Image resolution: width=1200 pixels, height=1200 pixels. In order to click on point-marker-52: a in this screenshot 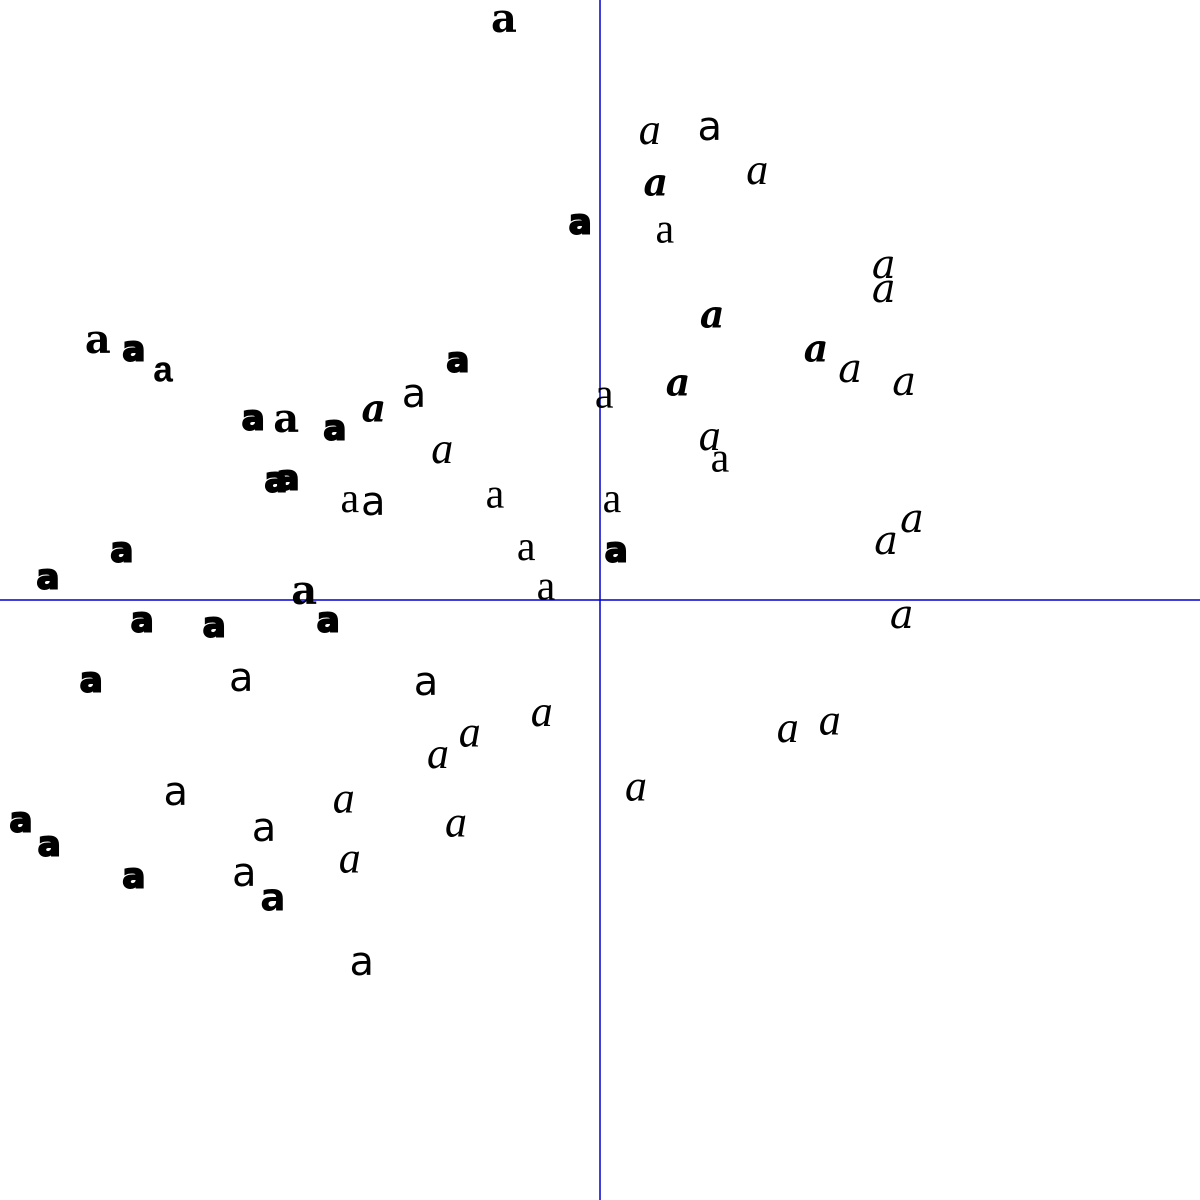, I will do `click(788, 727)`.